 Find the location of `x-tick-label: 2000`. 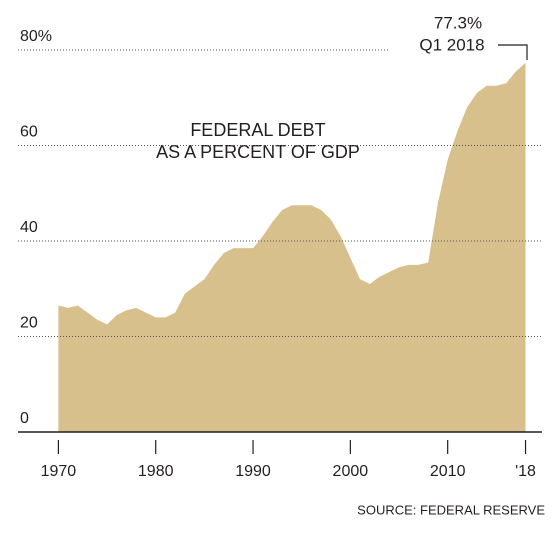

x-tick-label: 2000 is located at coordinates (351, 471).